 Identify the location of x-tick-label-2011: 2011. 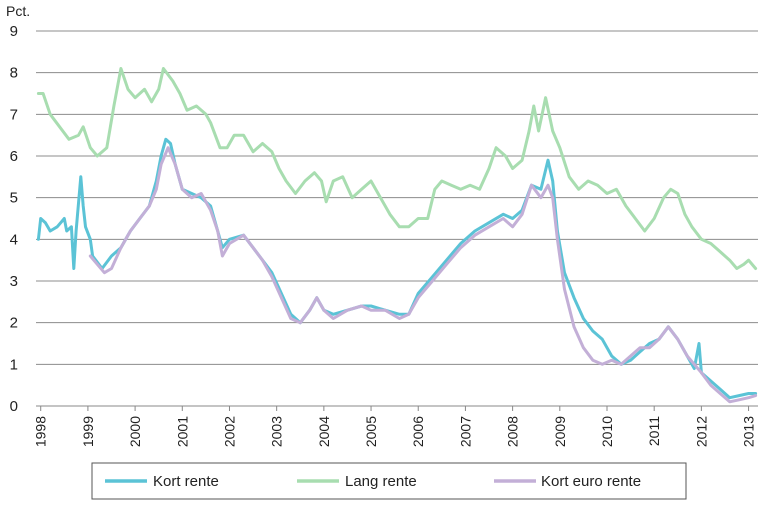
(654, 431).